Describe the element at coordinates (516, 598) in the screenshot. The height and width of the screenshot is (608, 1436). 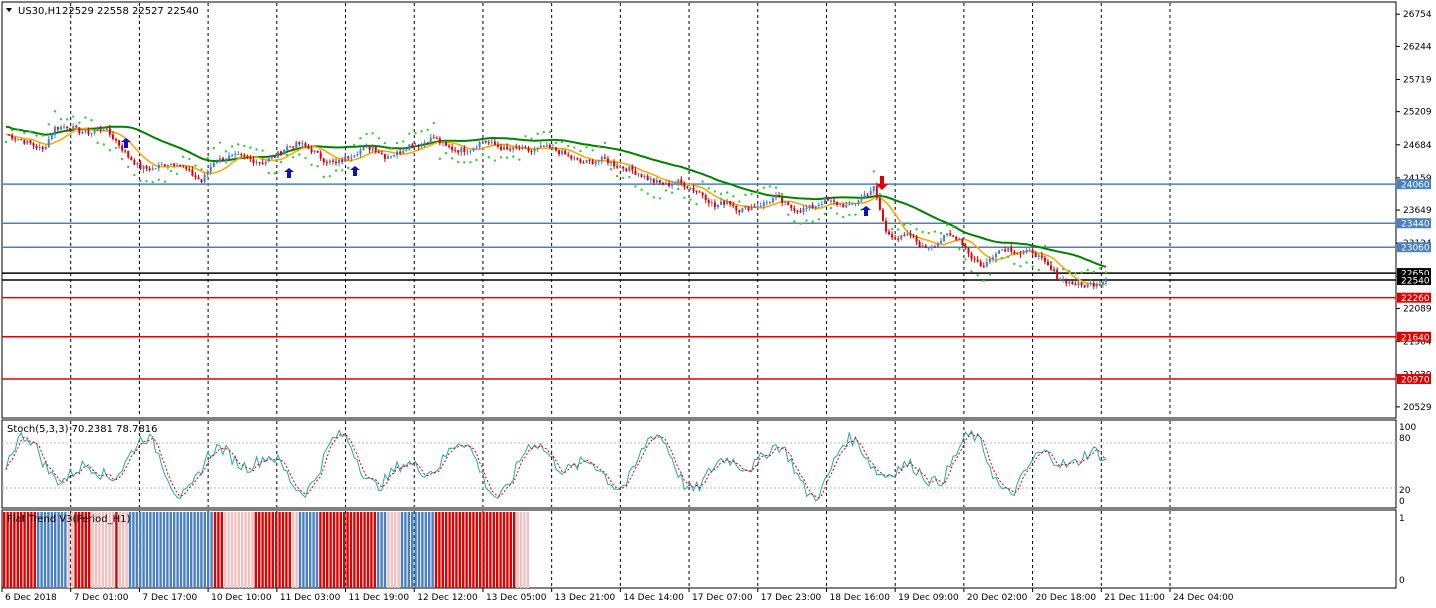
I see `time-tick-label: 13 Dec 05:00` at that location.